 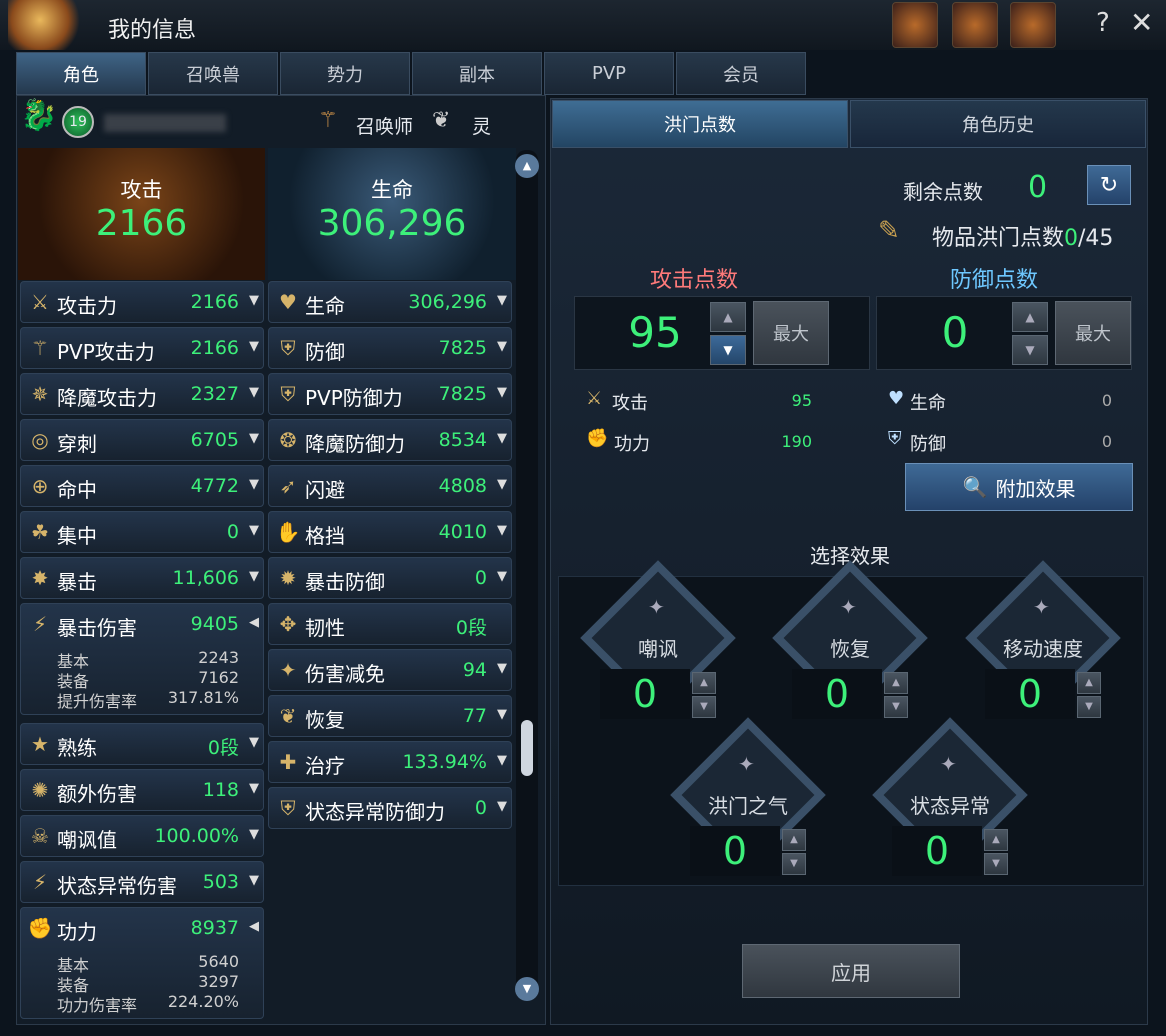 I want to click on stat-row-stats_left-6: ✸ 暴击 11,606 ▼, so click(x=142, y=578).